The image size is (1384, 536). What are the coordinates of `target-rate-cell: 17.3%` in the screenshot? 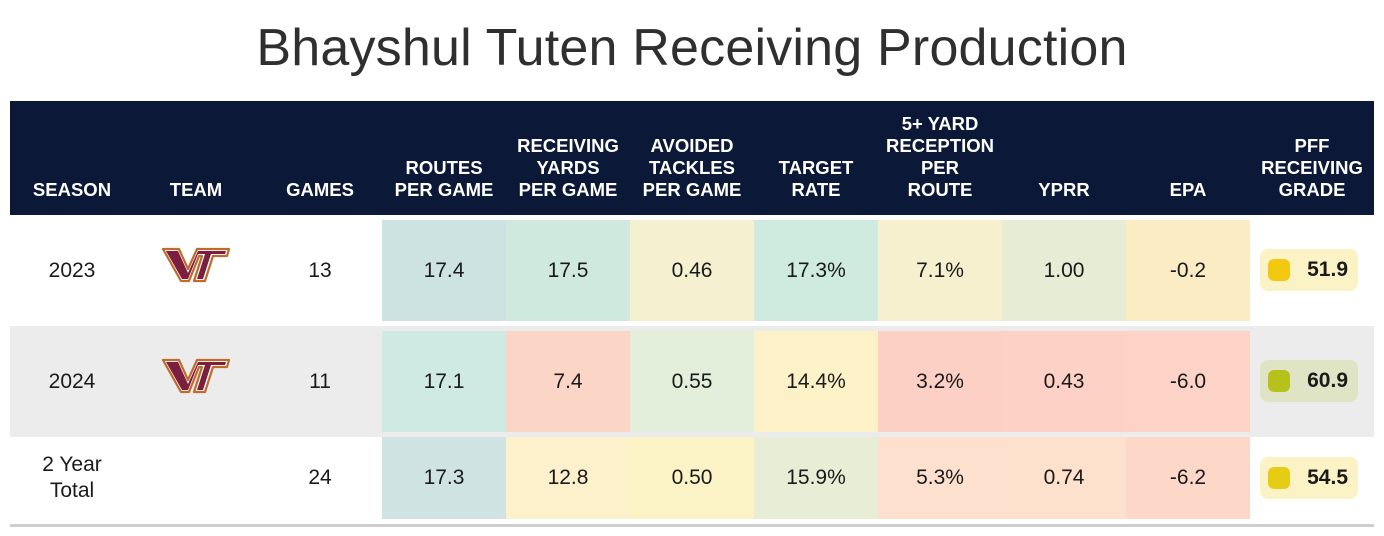 It's located at (816, 270).